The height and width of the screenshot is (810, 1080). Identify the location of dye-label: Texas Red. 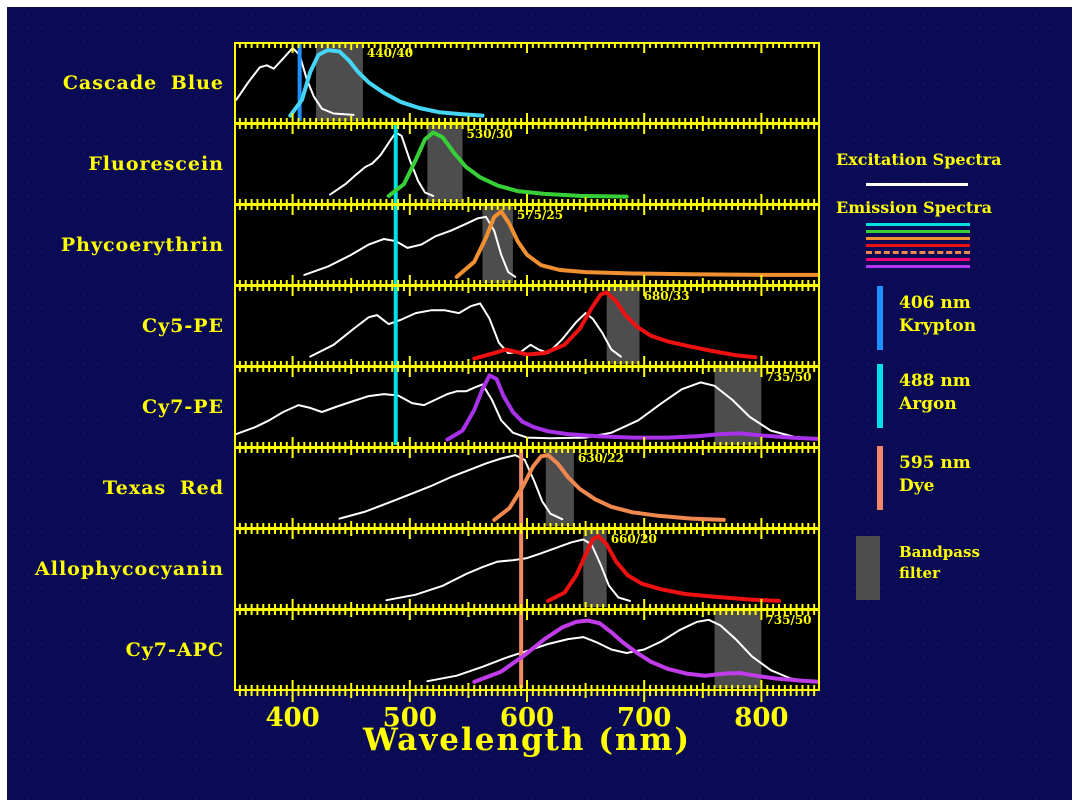
(163, 487).